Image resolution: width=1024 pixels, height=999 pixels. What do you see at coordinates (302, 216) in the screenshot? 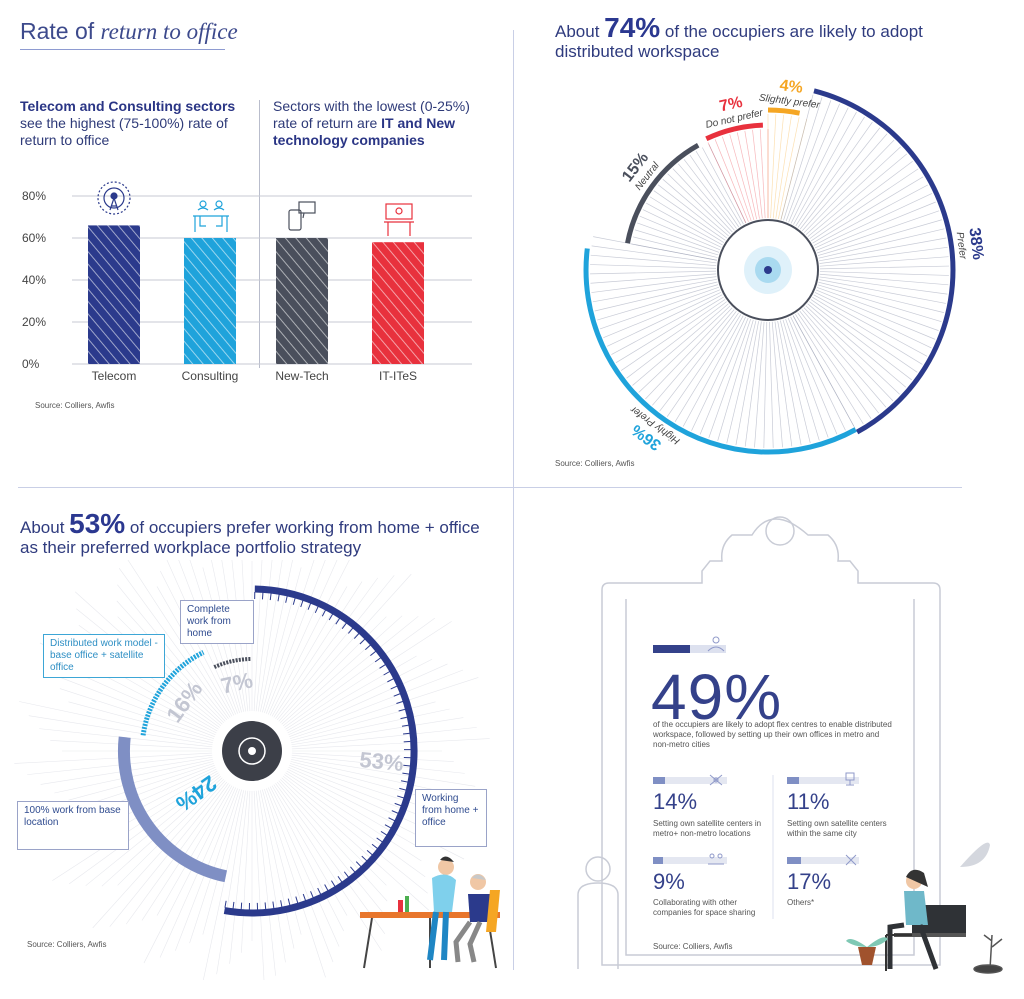
I see `devices-icon` at bounding box center [302, 216].